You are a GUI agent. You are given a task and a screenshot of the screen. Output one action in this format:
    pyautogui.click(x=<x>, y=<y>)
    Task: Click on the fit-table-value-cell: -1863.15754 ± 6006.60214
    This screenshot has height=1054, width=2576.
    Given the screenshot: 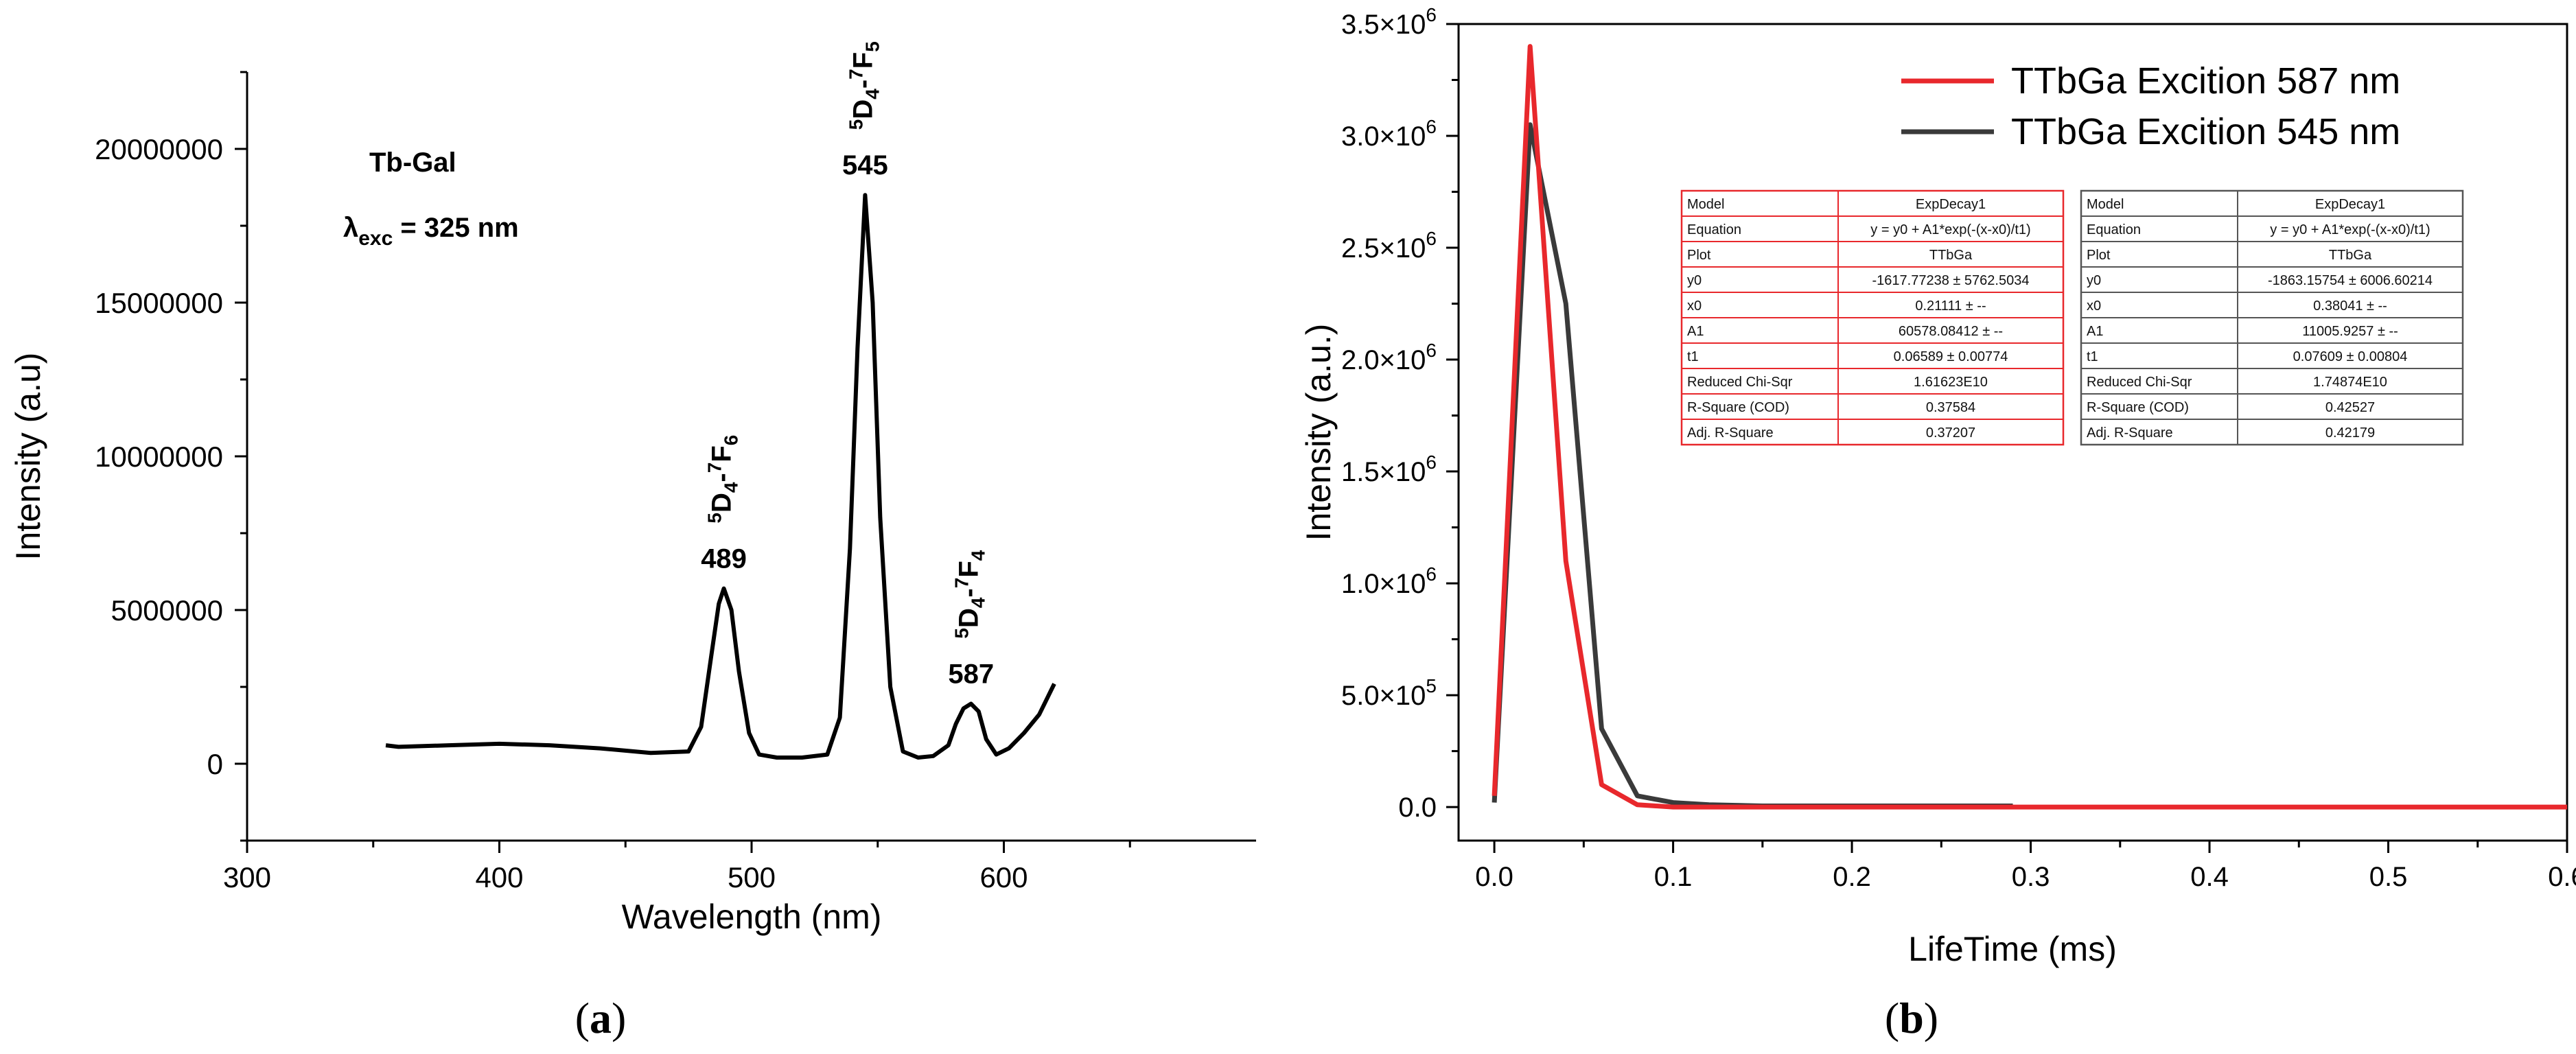 What is the action you would take?
    pyautogui.click(x=2350, y=280)
    